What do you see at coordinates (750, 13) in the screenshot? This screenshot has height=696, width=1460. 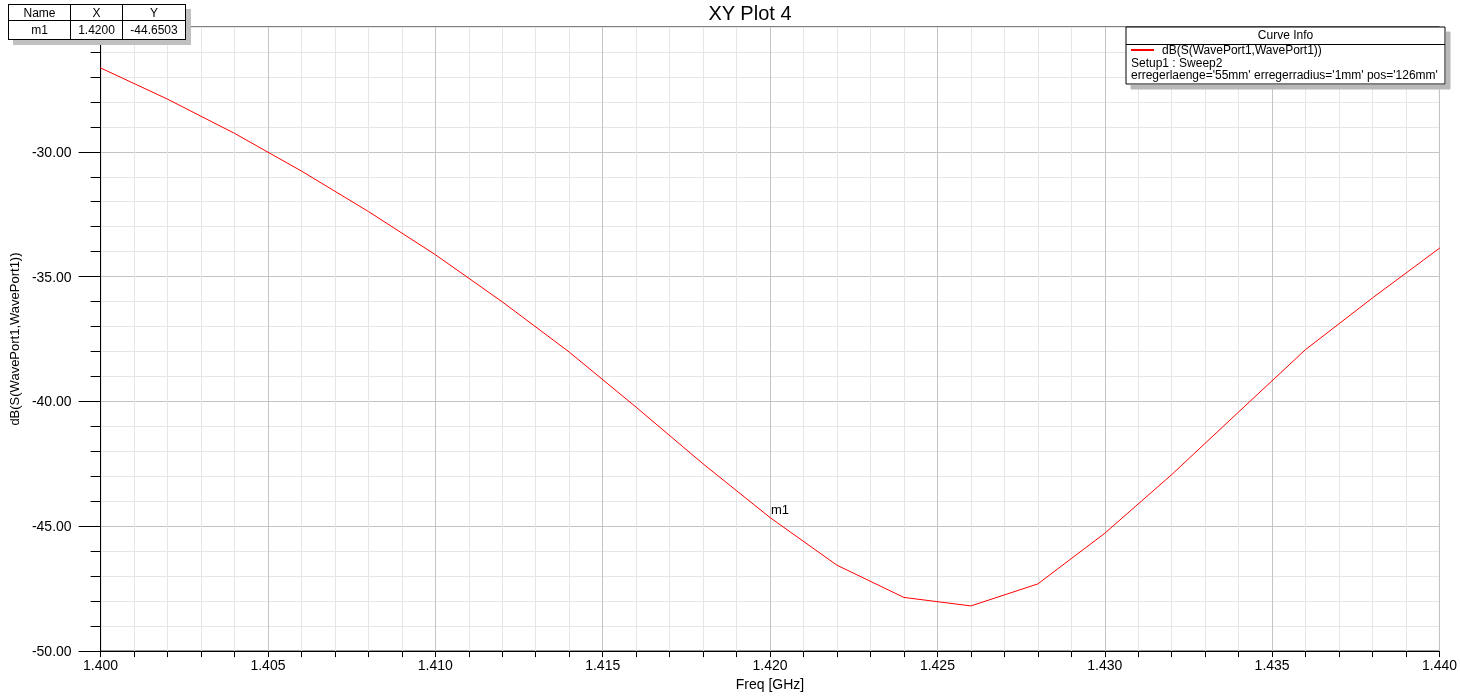 I see `chart-title: XY Plot 4` at bounding box center [750, 13].